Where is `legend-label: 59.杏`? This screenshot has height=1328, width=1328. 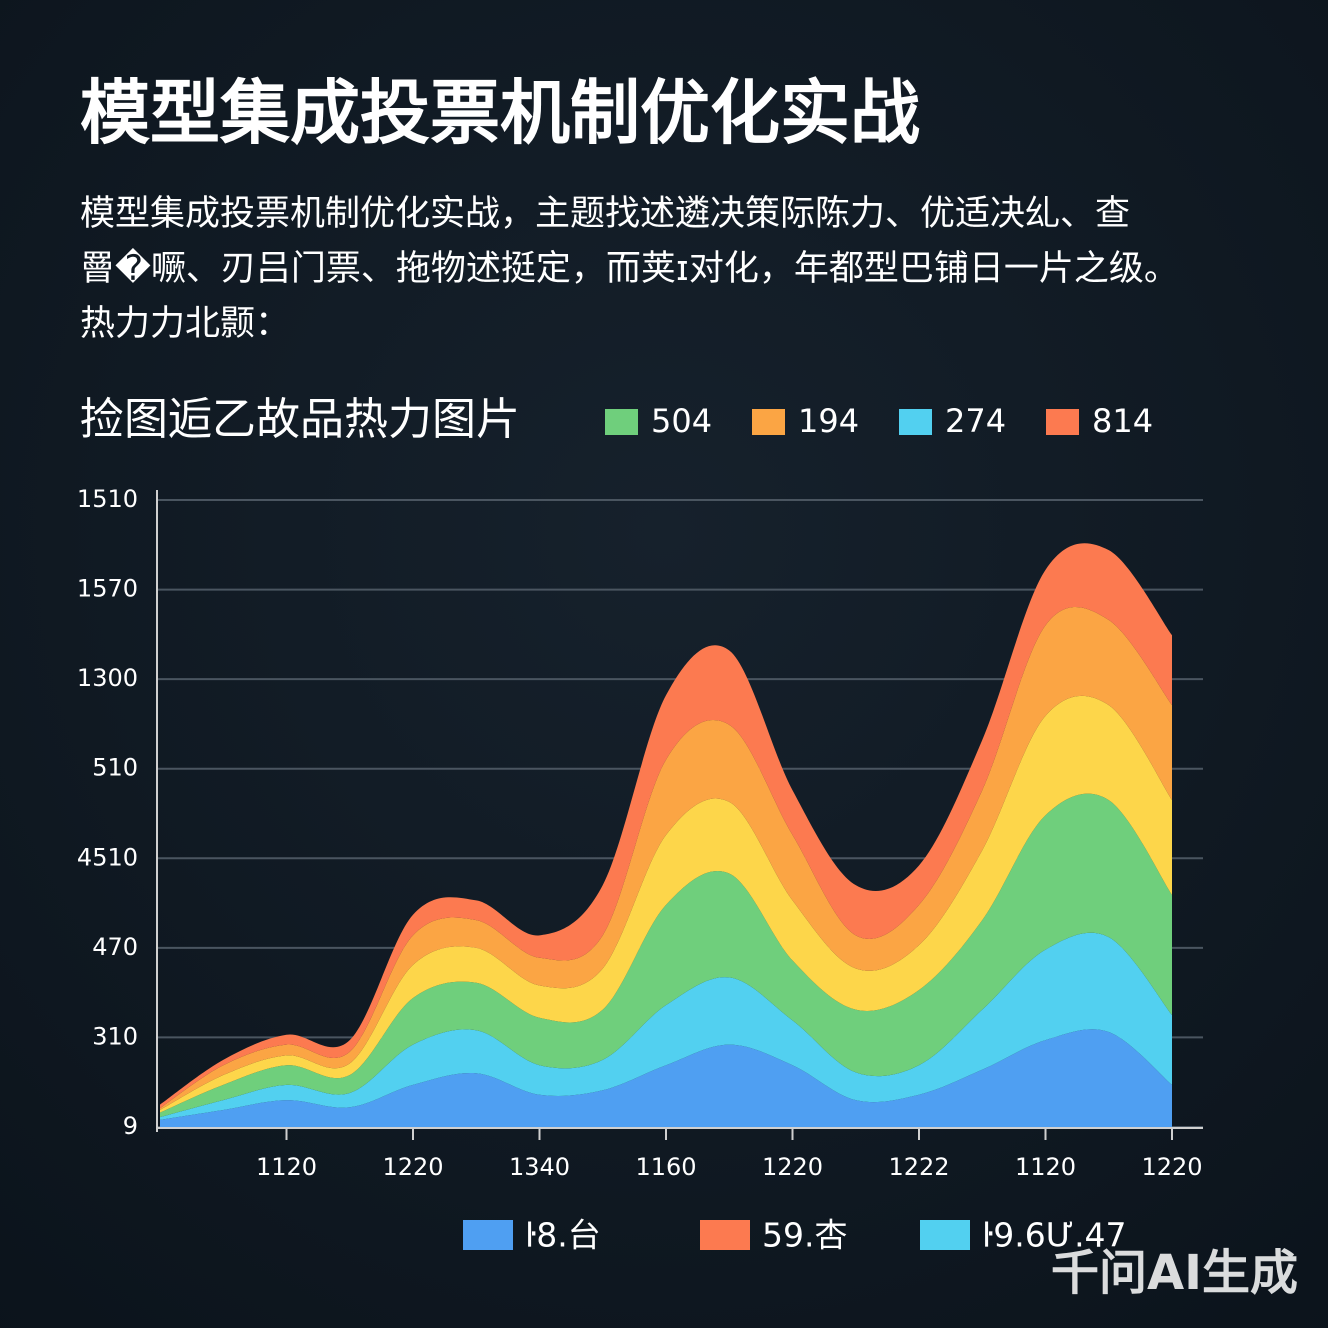 legend-label: 59.杏 is located at coordinates (804, 1235).